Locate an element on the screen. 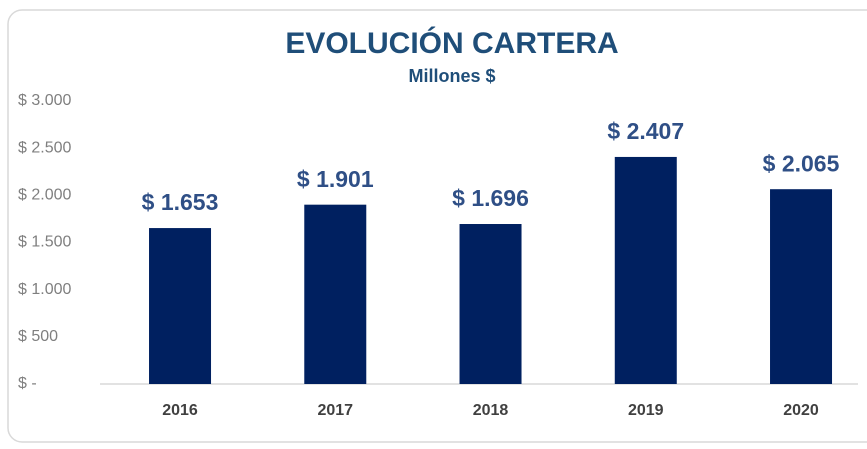  x-tick-label: 2017 is located at coordinates (335, 410).